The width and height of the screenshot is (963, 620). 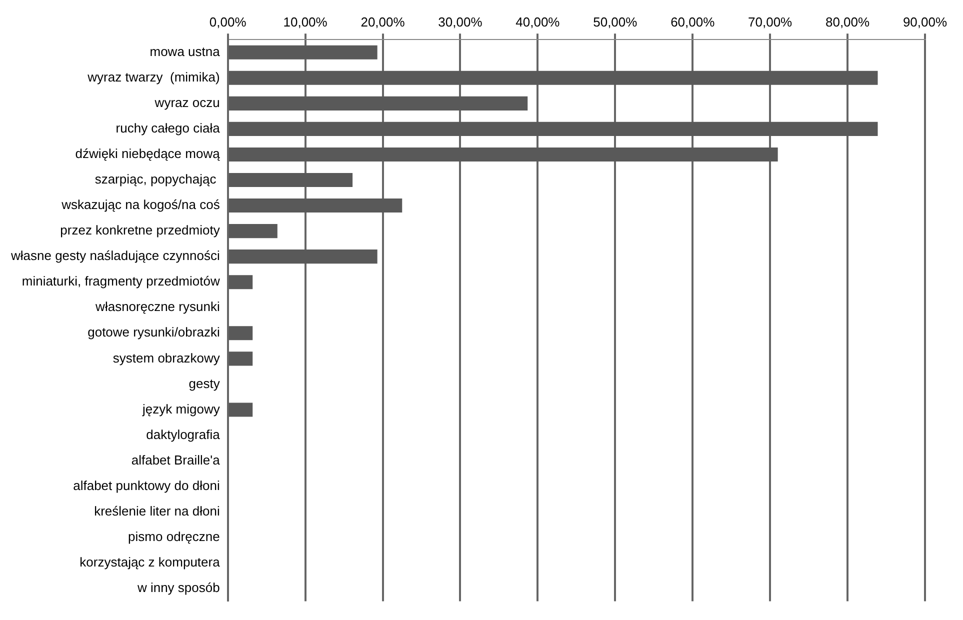 What do you see at coordinates (178, 588) in the screenshot?
I see `y-tick-label: w inny sposób` at bounding box center [178, 588].